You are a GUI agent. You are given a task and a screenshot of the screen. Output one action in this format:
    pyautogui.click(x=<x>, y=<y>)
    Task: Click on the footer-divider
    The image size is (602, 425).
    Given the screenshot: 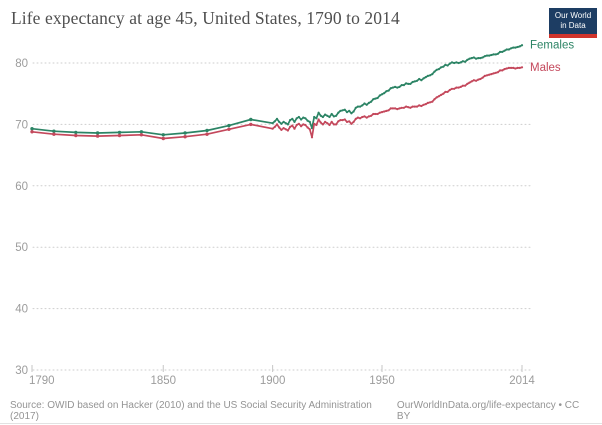 What is the action you would take?
    pyautogui.click(x=301, y=423)
    